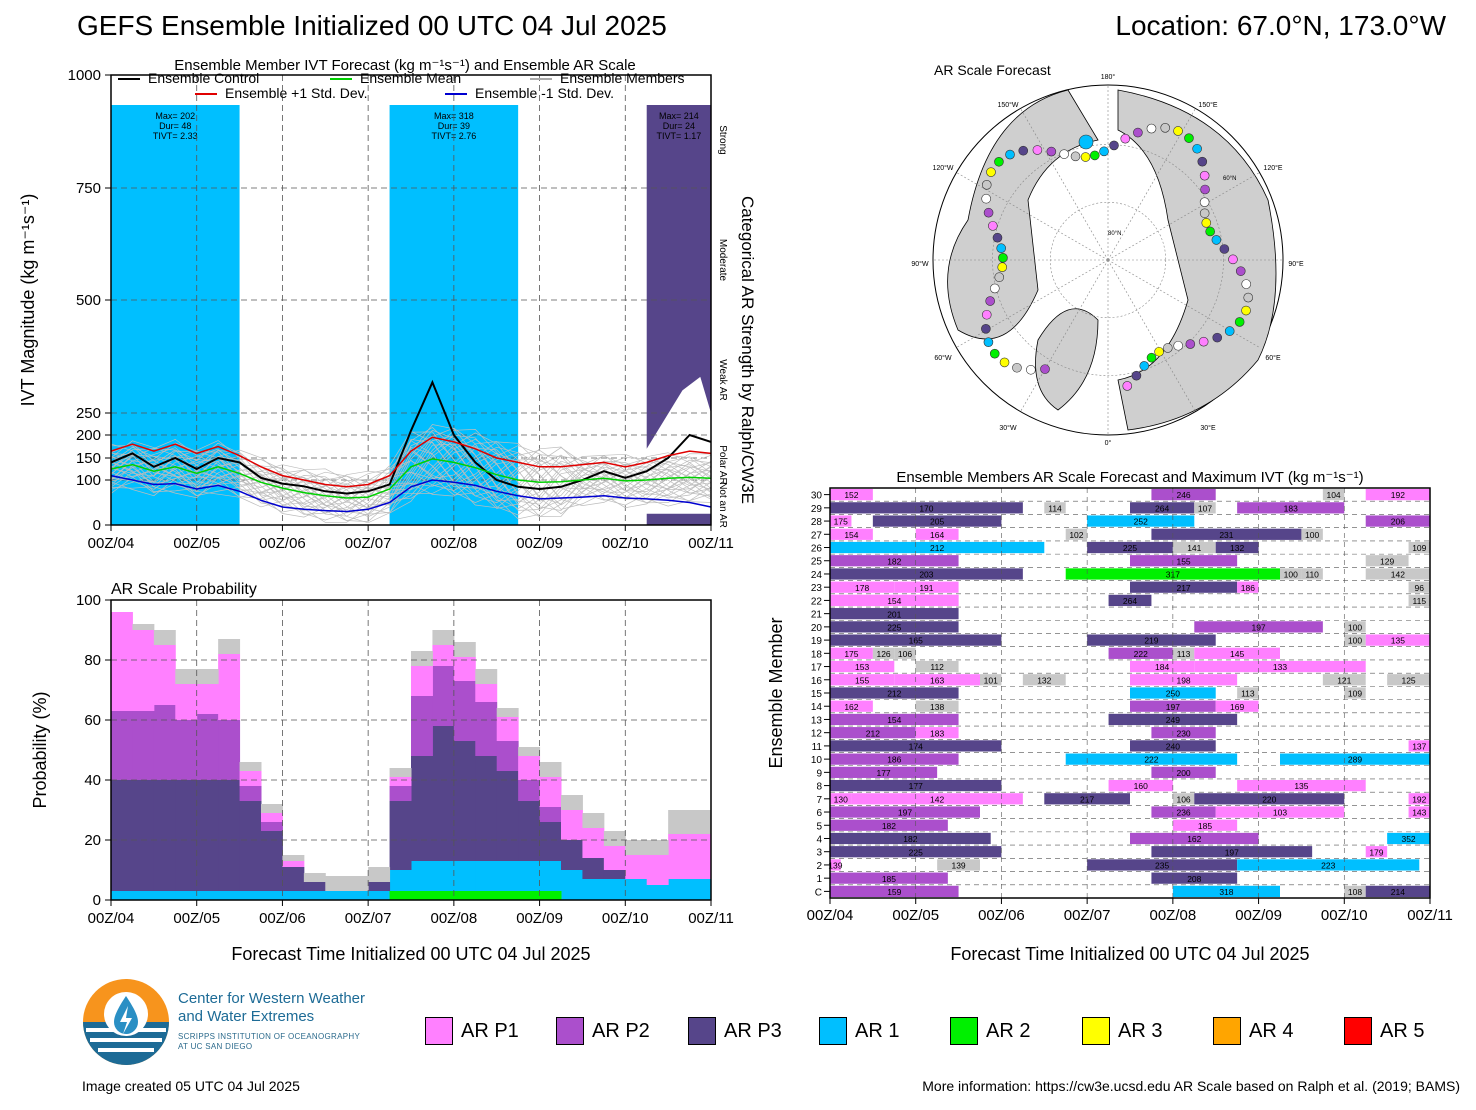  Describe the element at coordinates (894, 561) in the screenshot. I see `member-bar-value: 182` at that location.